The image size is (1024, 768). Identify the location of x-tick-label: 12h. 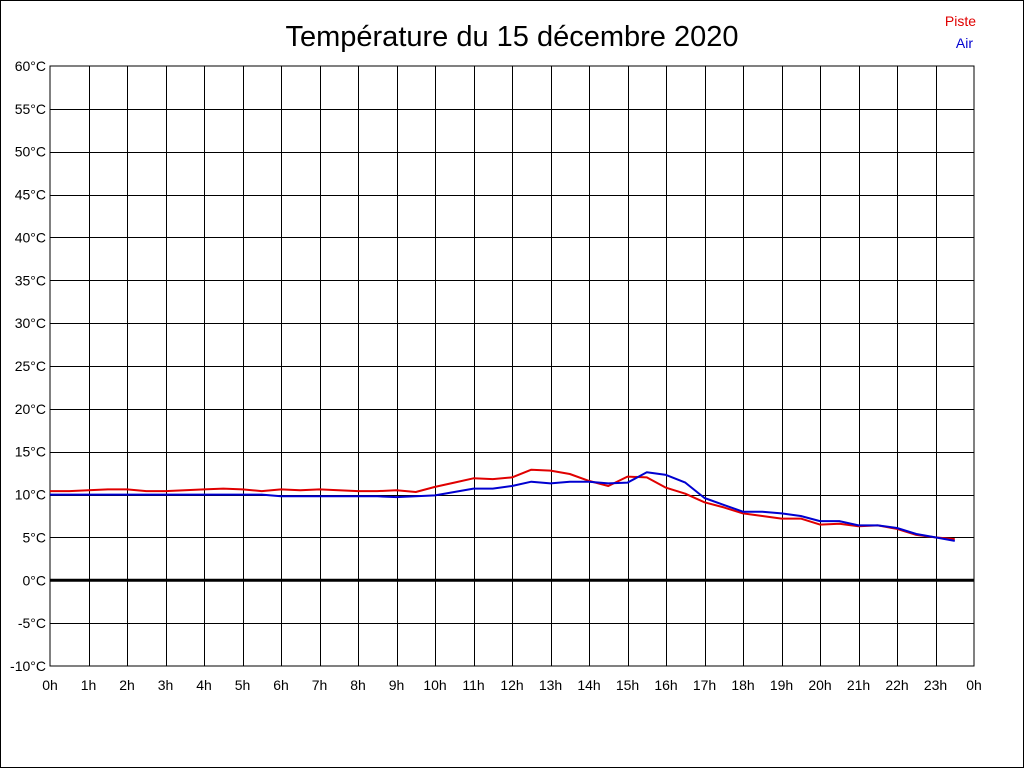
(511, 685).